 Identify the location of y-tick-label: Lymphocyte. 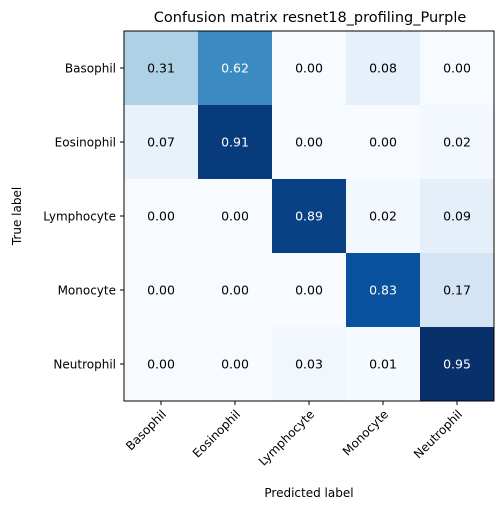
(79, 217).